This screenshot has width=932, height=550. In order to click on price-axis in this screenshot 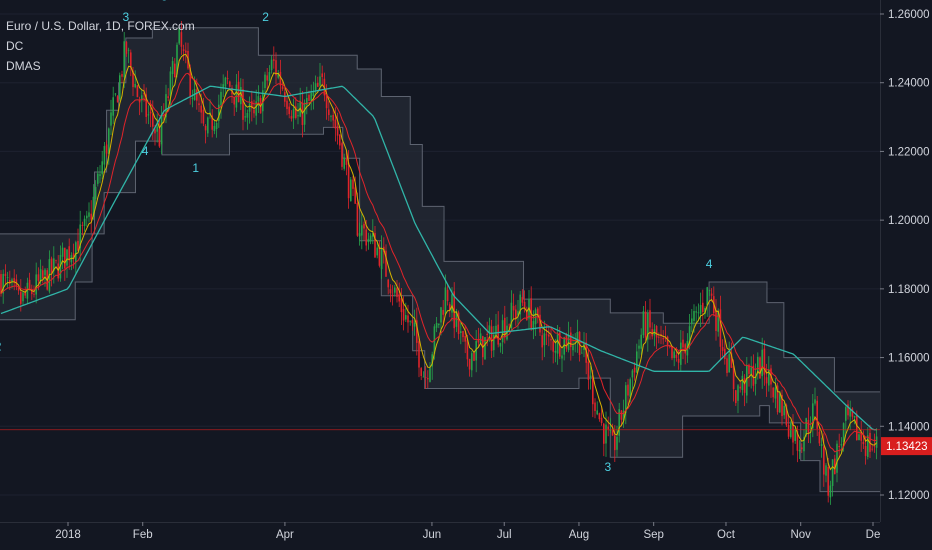, I will do `click(906, 275)`.